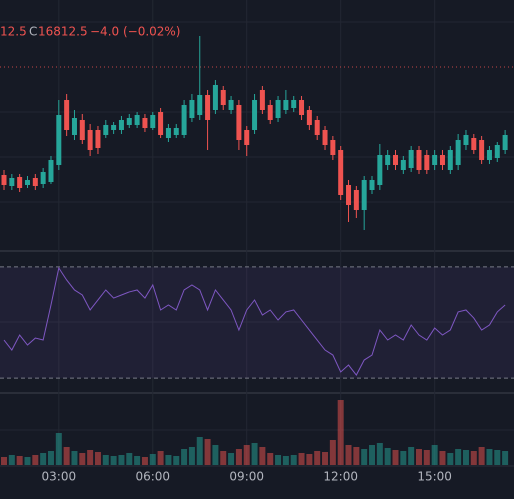  I want to click on header-c-label: C, so click(33, 32).